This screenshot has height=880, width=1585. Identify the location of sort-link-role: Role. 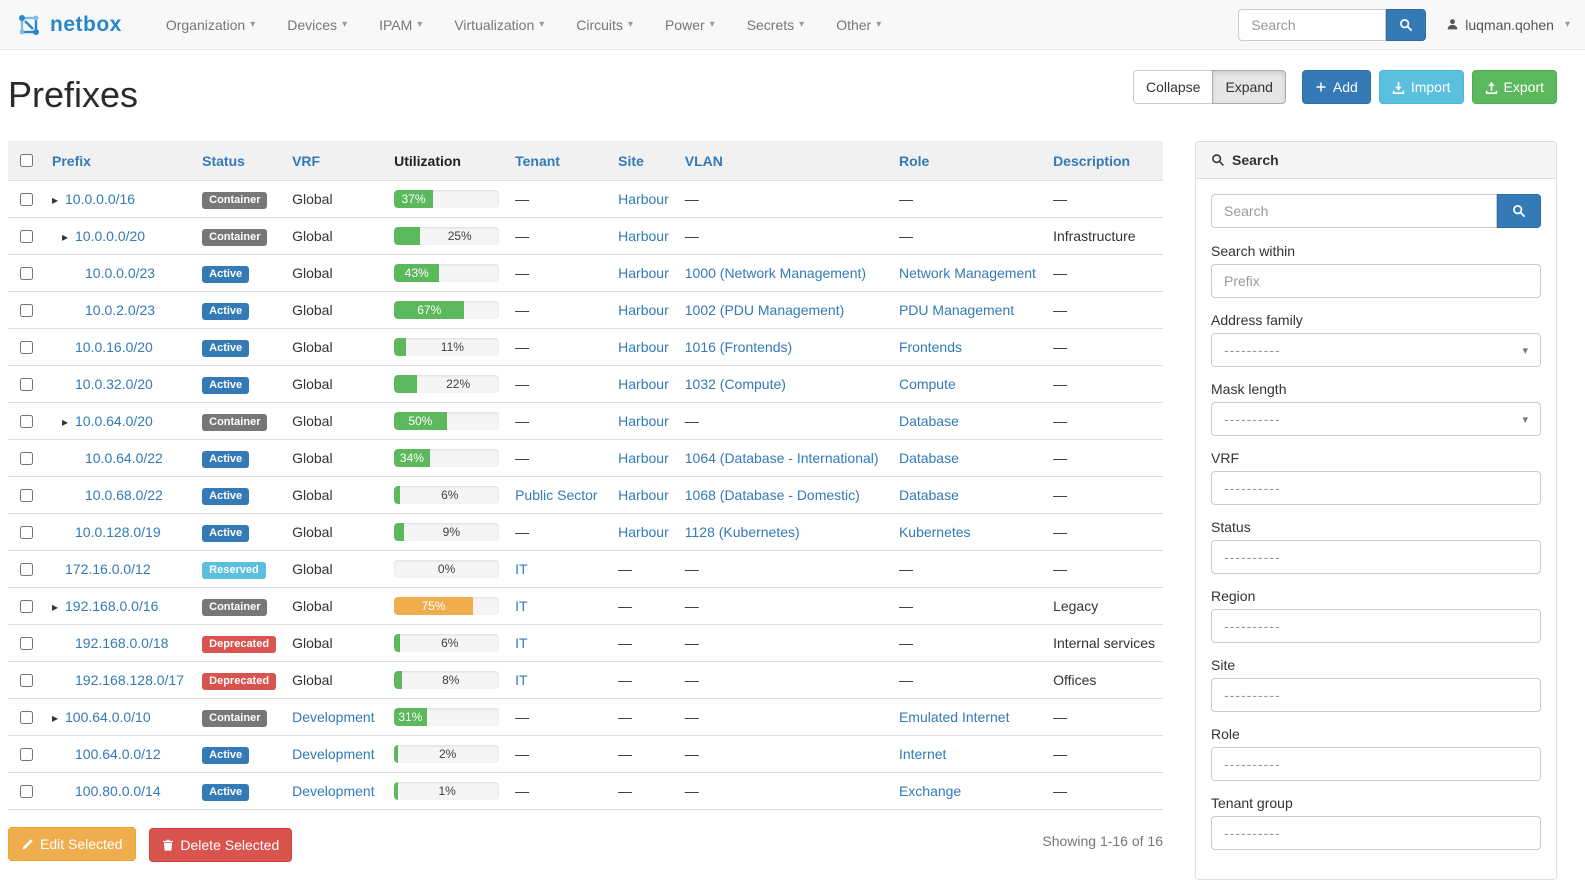
(914, 160).